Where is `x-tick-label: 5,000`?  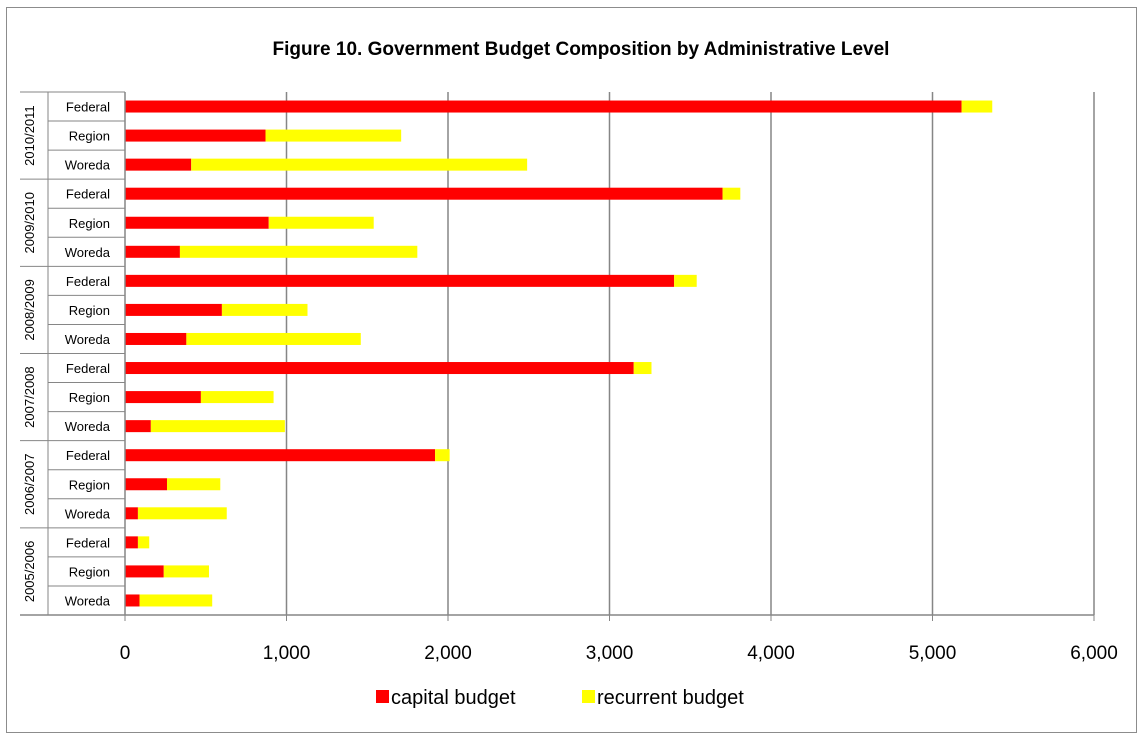
x-tick-label: 5,000 is located at coordinates (933, 653).